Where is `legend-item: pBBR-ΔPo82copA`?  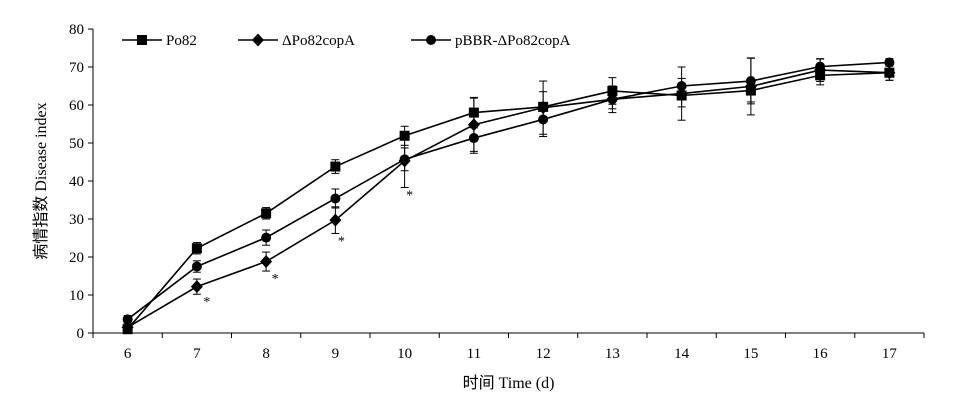 legend-item: pBBR-ΔPo82copA is located at coordinates (491, 41).